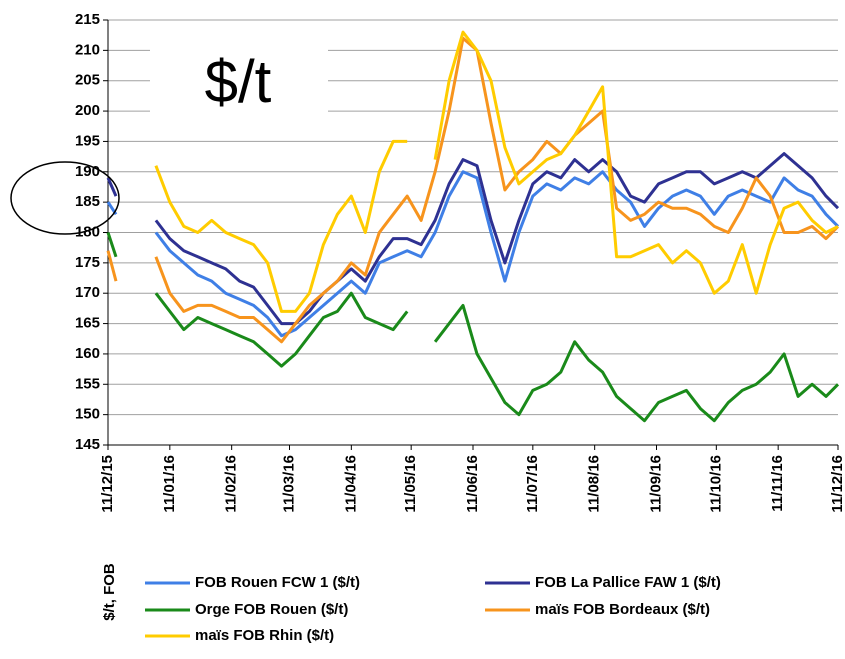  Describe the element at coordinates (594, 484) in the screenshot. I see `x-tick-label: 11/08/16` at that location.